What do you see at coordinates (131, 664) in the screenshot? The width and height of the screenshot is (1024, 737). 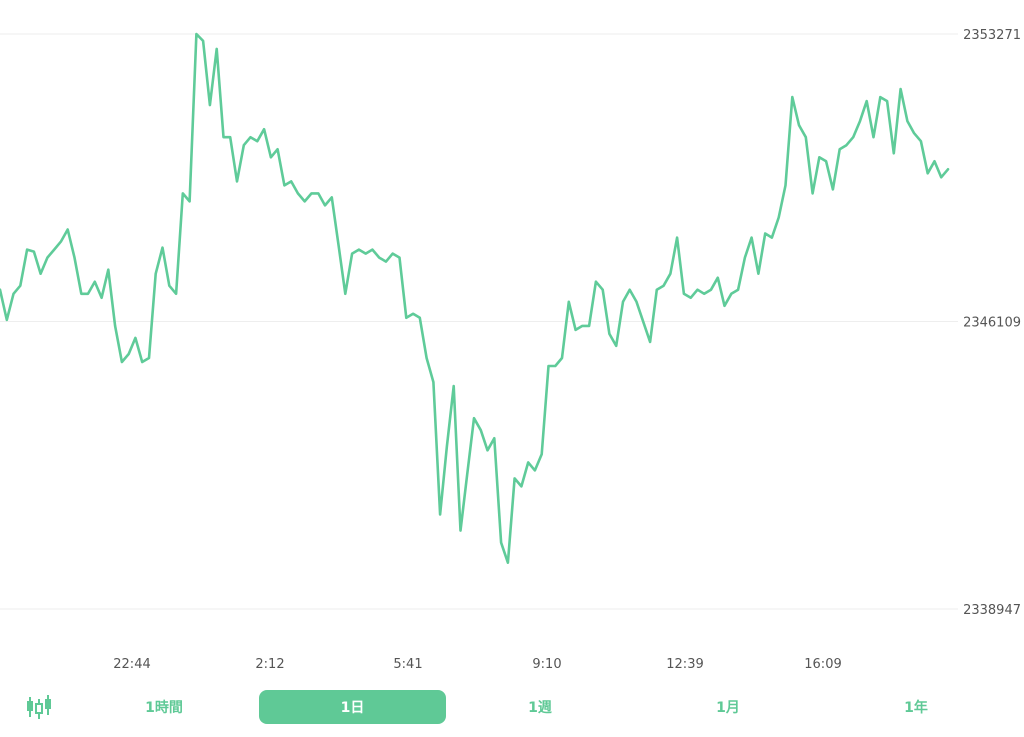 I see `x-tick-label: 22:44` at bounding box center [131, 664].